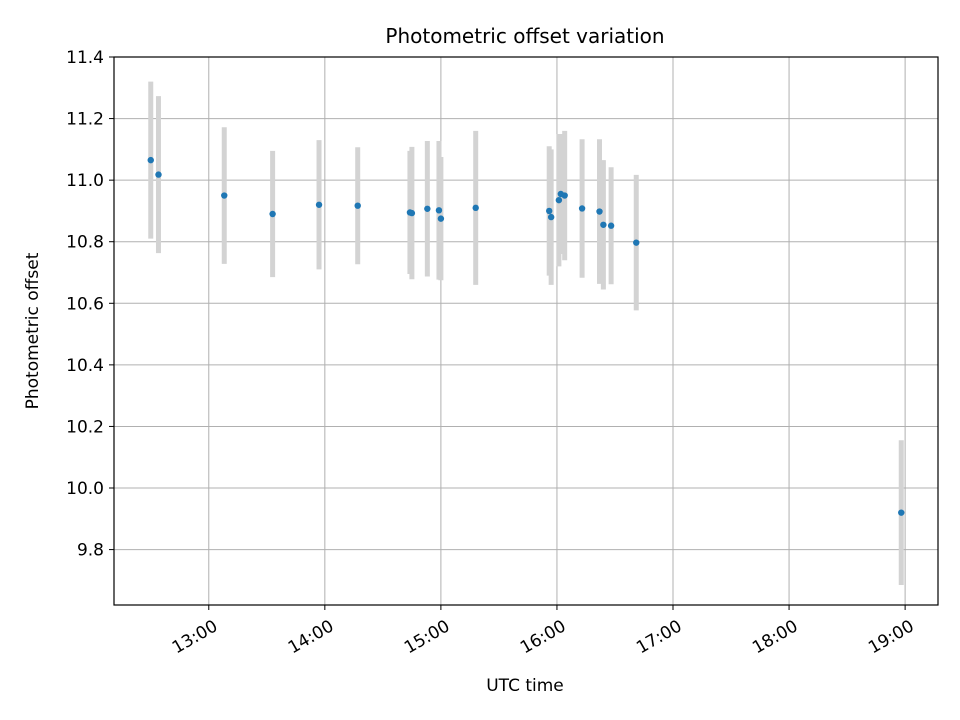 This screenshot has height=720, width=960. Describe the element at coordinates (85, 120) in the screenshot. I see `y-tick-label: 11.2` at that location.